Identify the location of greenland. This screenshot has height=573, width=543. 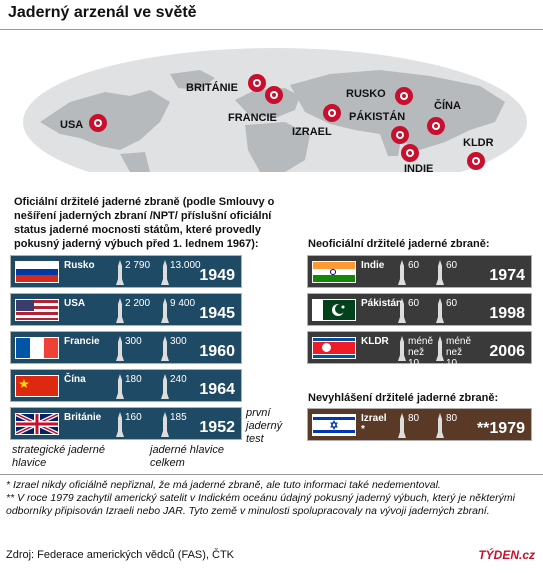
(192, 80).